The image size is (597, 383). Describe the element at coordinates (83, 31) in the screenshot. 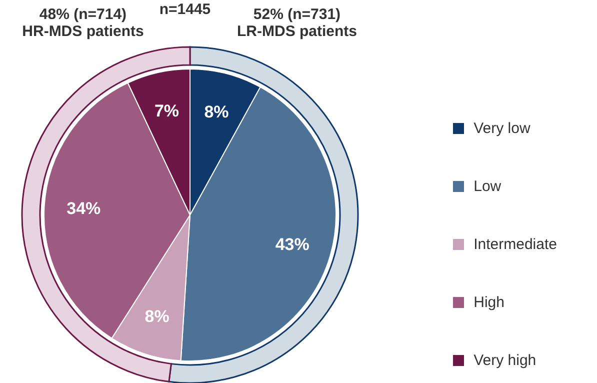

I see `slice-label: HR-MDS patients` at that location.